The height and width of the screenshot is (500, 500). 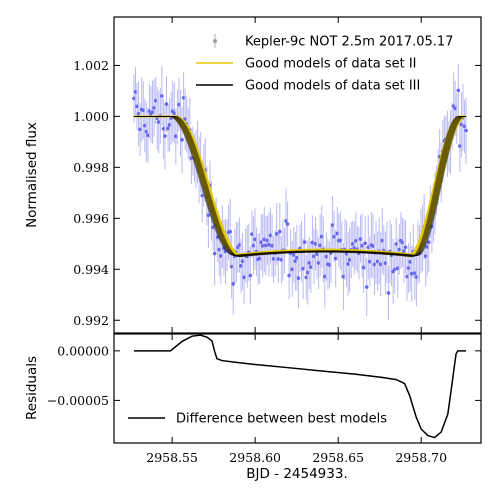 I want to click on y-tick-label: 0.998, so click(x=91, y=167).